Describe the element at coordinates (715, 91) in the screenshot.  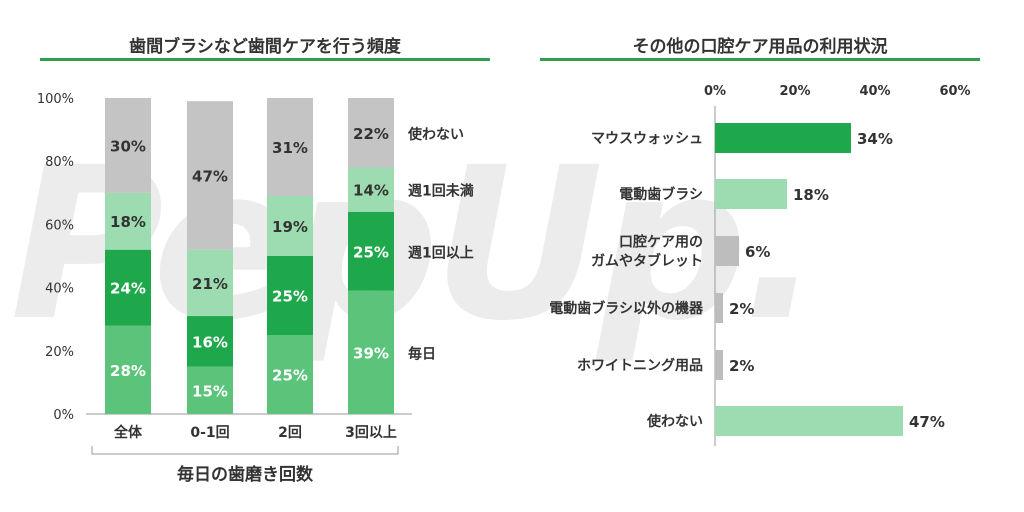
I see `x-tick-label: 0%` at that location.